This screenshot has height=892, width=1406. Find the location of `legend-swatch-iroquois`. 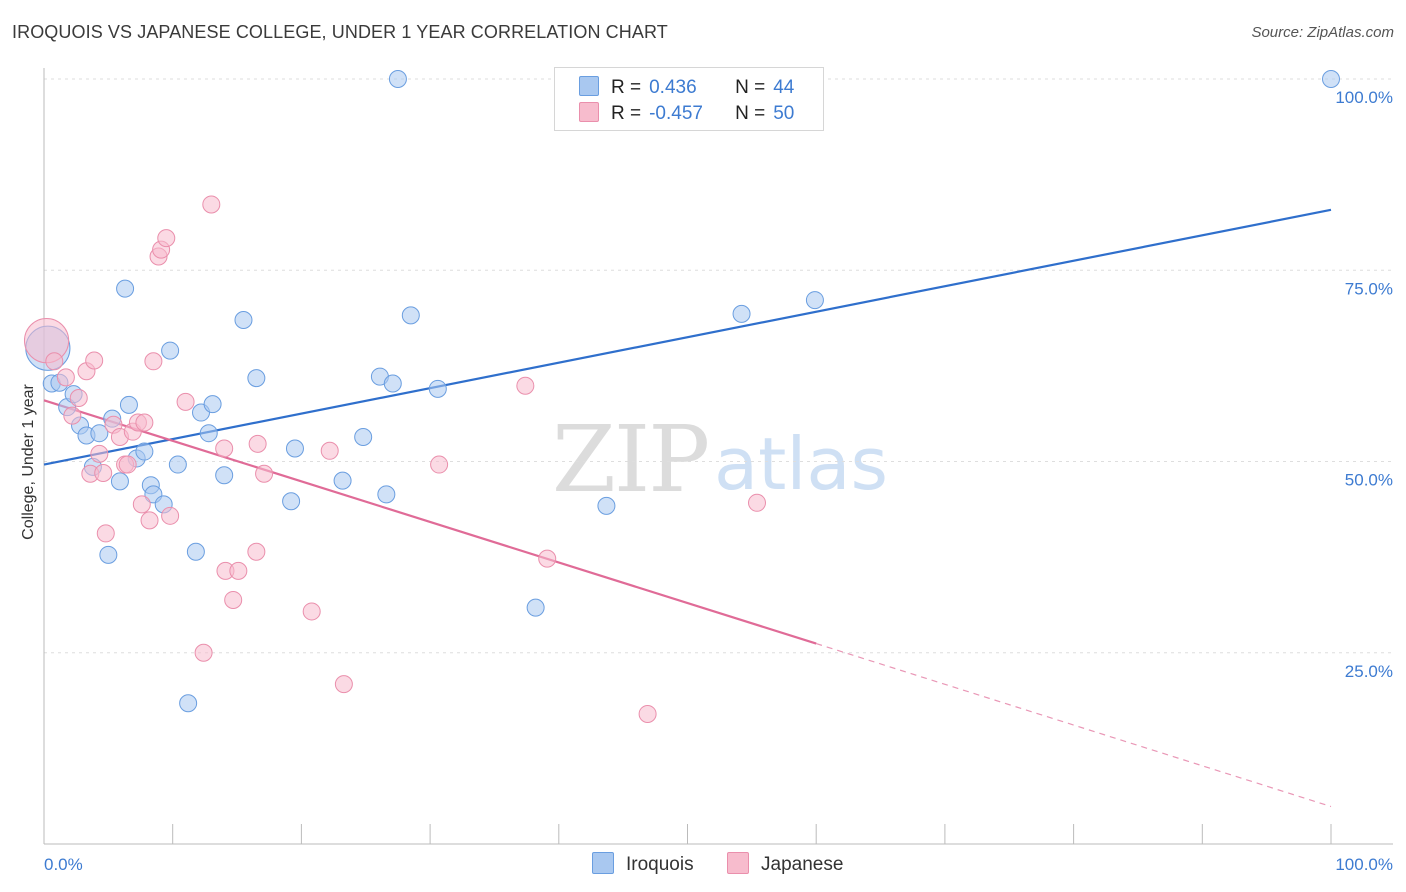

legend-swatch-iroquois is located at coordinates (589, 86).